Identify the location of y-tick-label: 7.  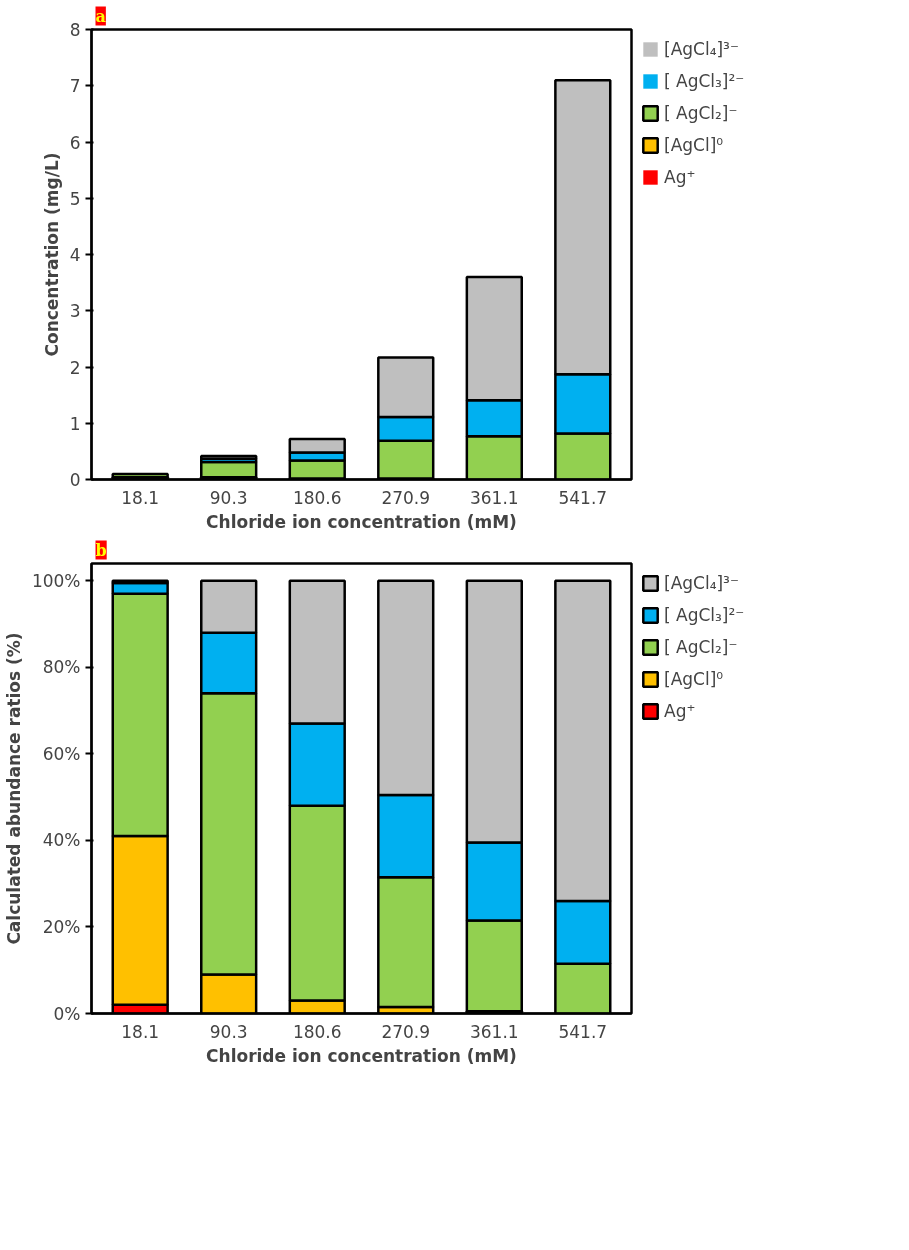
(75, 86).